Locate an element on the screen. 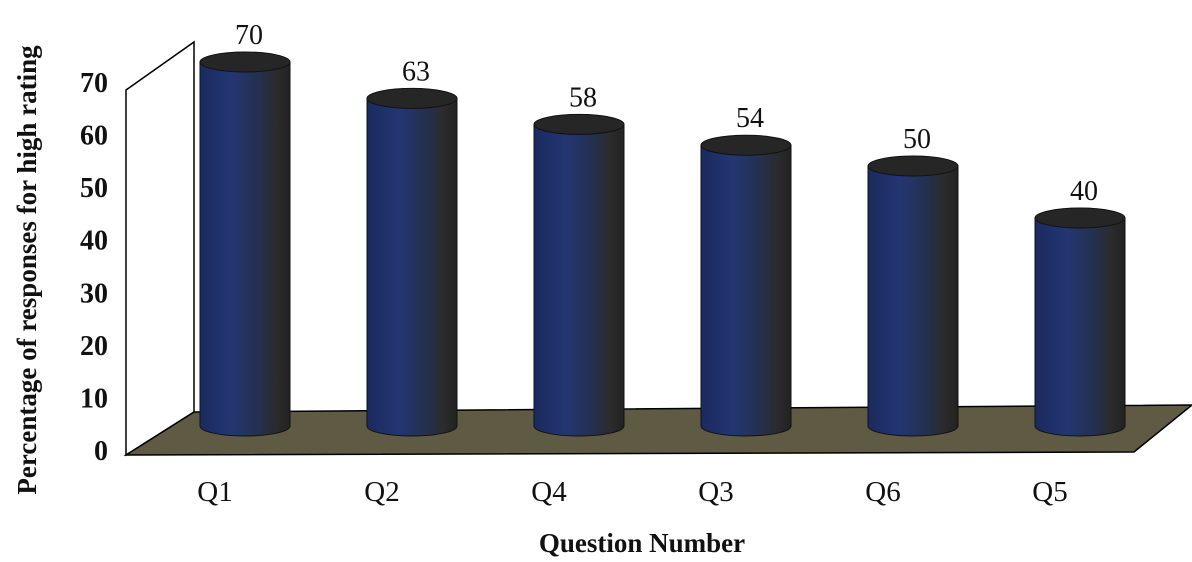  y-tick-label: 0 is located at coordinates (101, 451).